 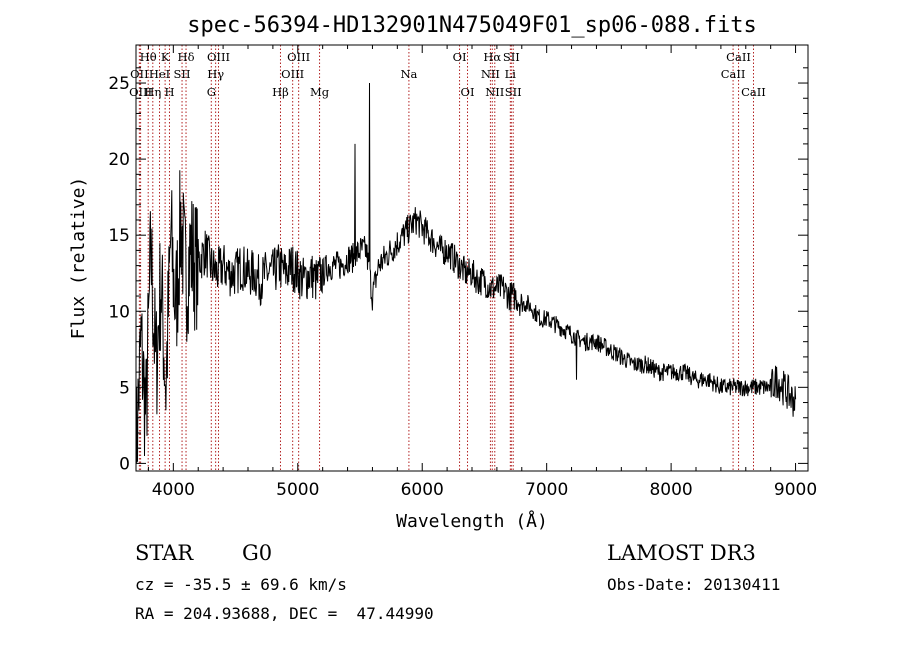 I want to click on spectral-line-label: H, so click(x=169, y=92).